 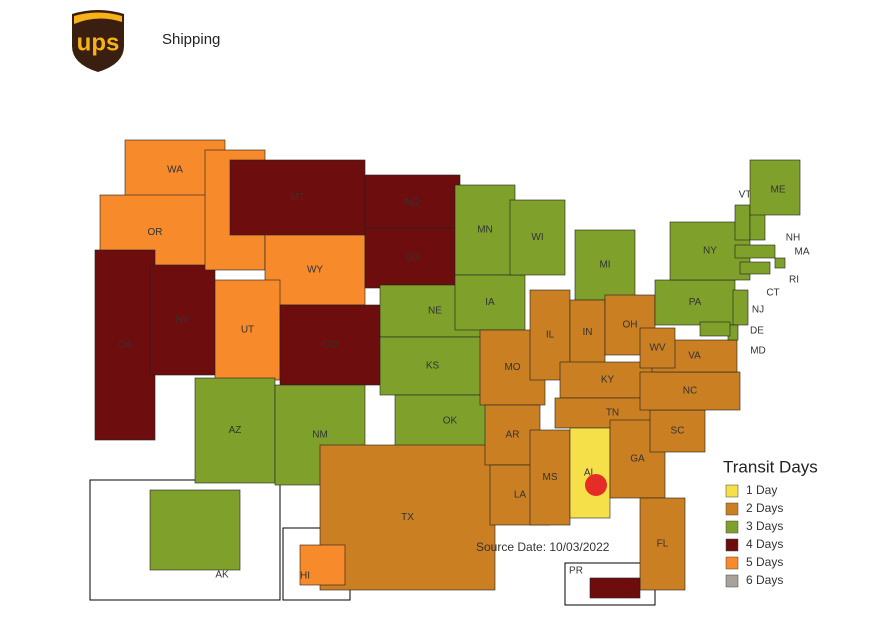 I want to click on state-label: WA, so click(x=175, y=170).